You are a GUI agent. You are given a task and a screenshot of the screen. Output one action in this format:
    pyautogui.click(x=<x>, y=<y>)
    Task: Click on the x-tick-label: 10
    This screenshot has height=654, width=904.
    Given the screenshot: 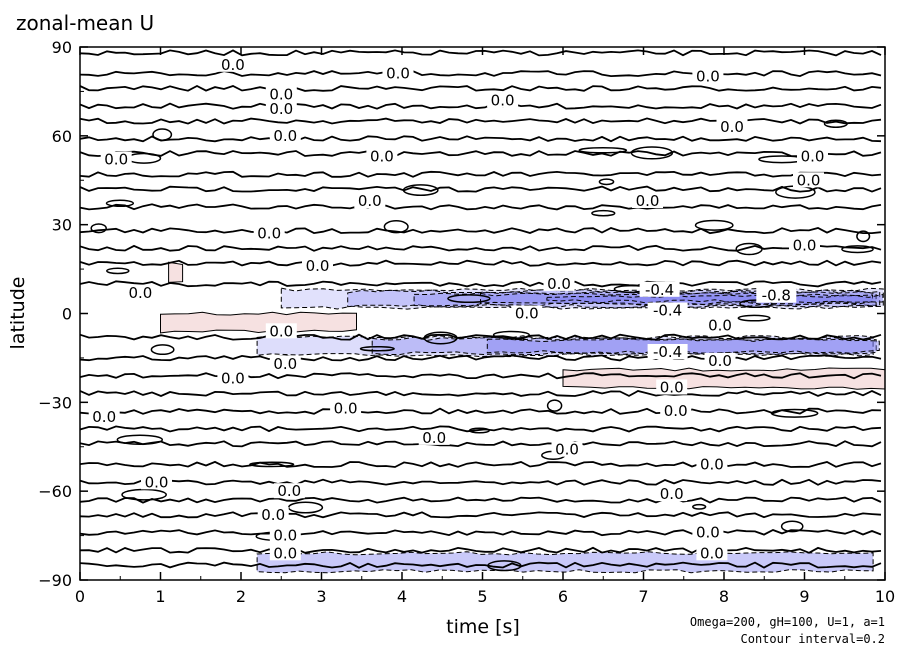 What is the action you would take?
    pyautogui.click(x=885, y=596)
    